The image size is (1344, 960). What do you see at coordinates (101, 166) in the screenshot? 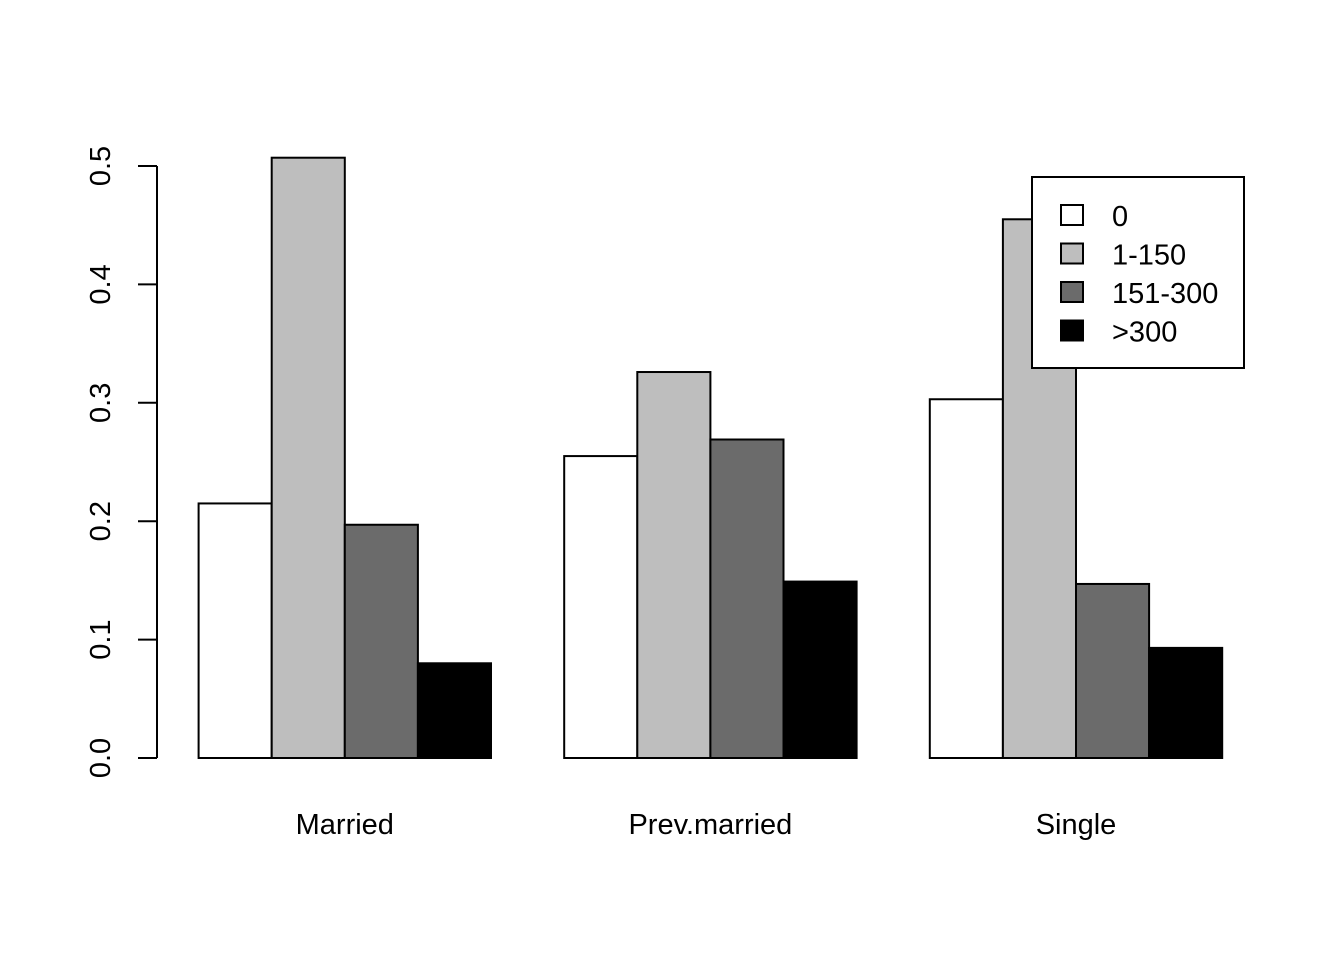
I see `y-tick-label: 0.5` at bounding box center [101, 166].